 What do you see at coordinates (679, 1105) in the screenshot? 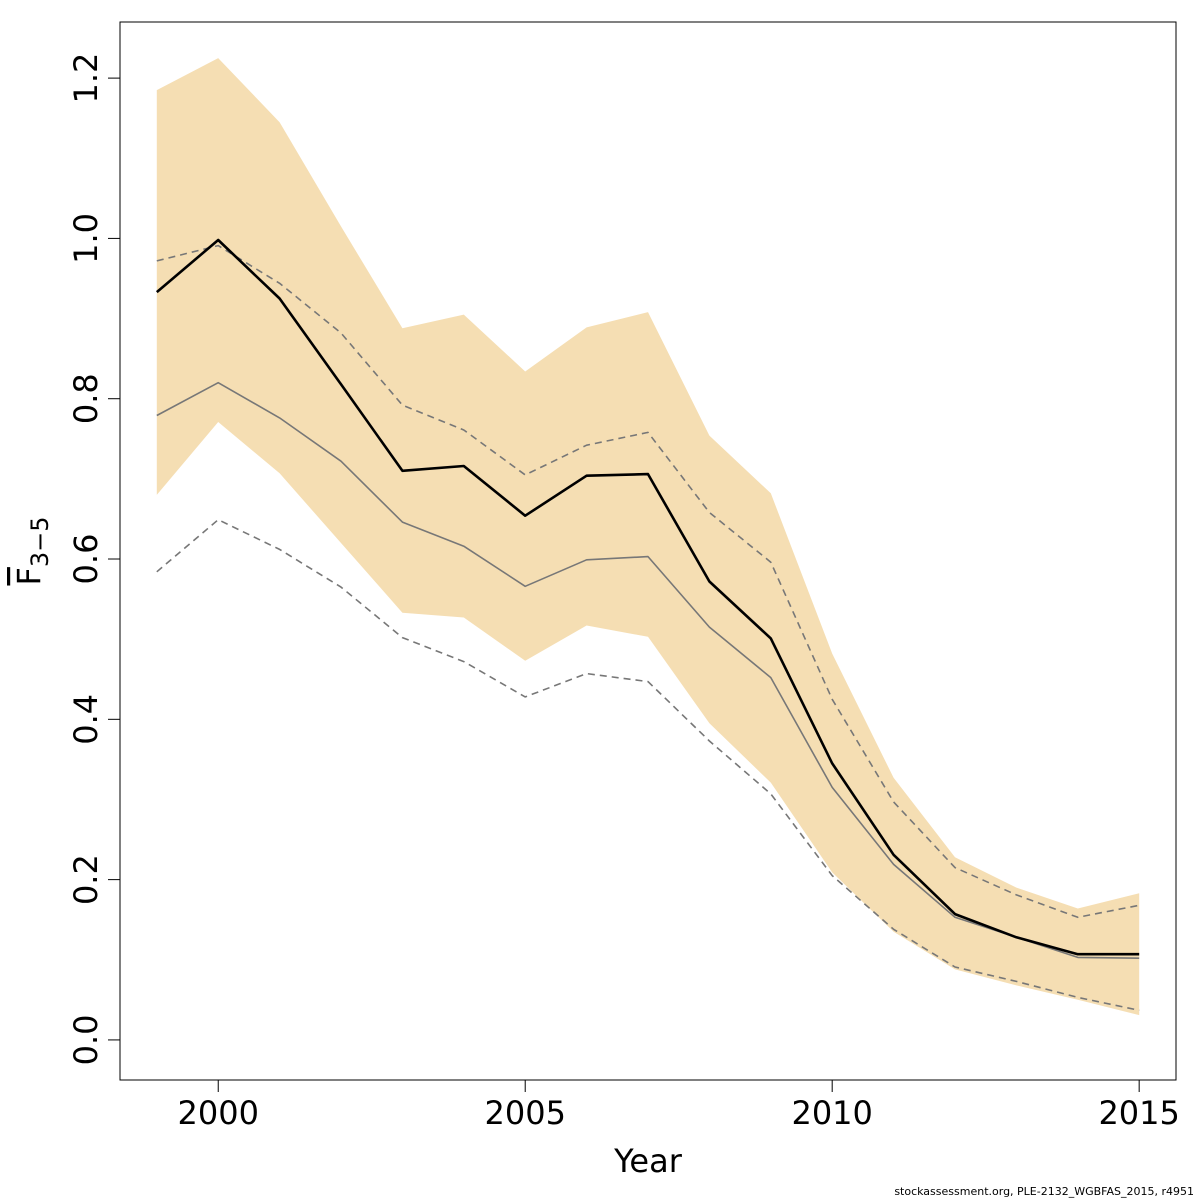
I see `x-axis: 2000 2005 2010 2015` at bounding box center [679, 1105].